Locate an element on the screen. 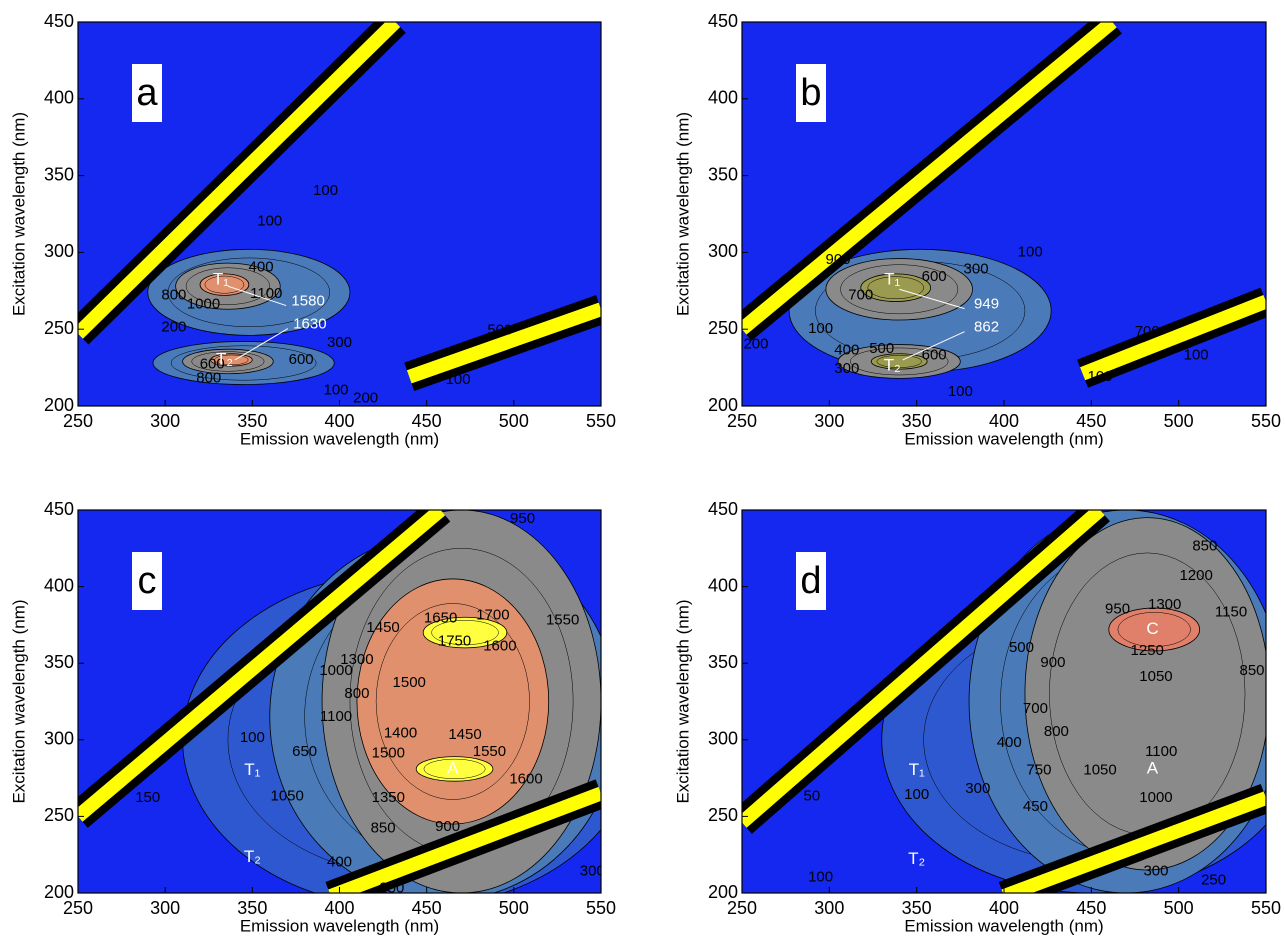  panel-label: c is located at coordinates (147, 581).